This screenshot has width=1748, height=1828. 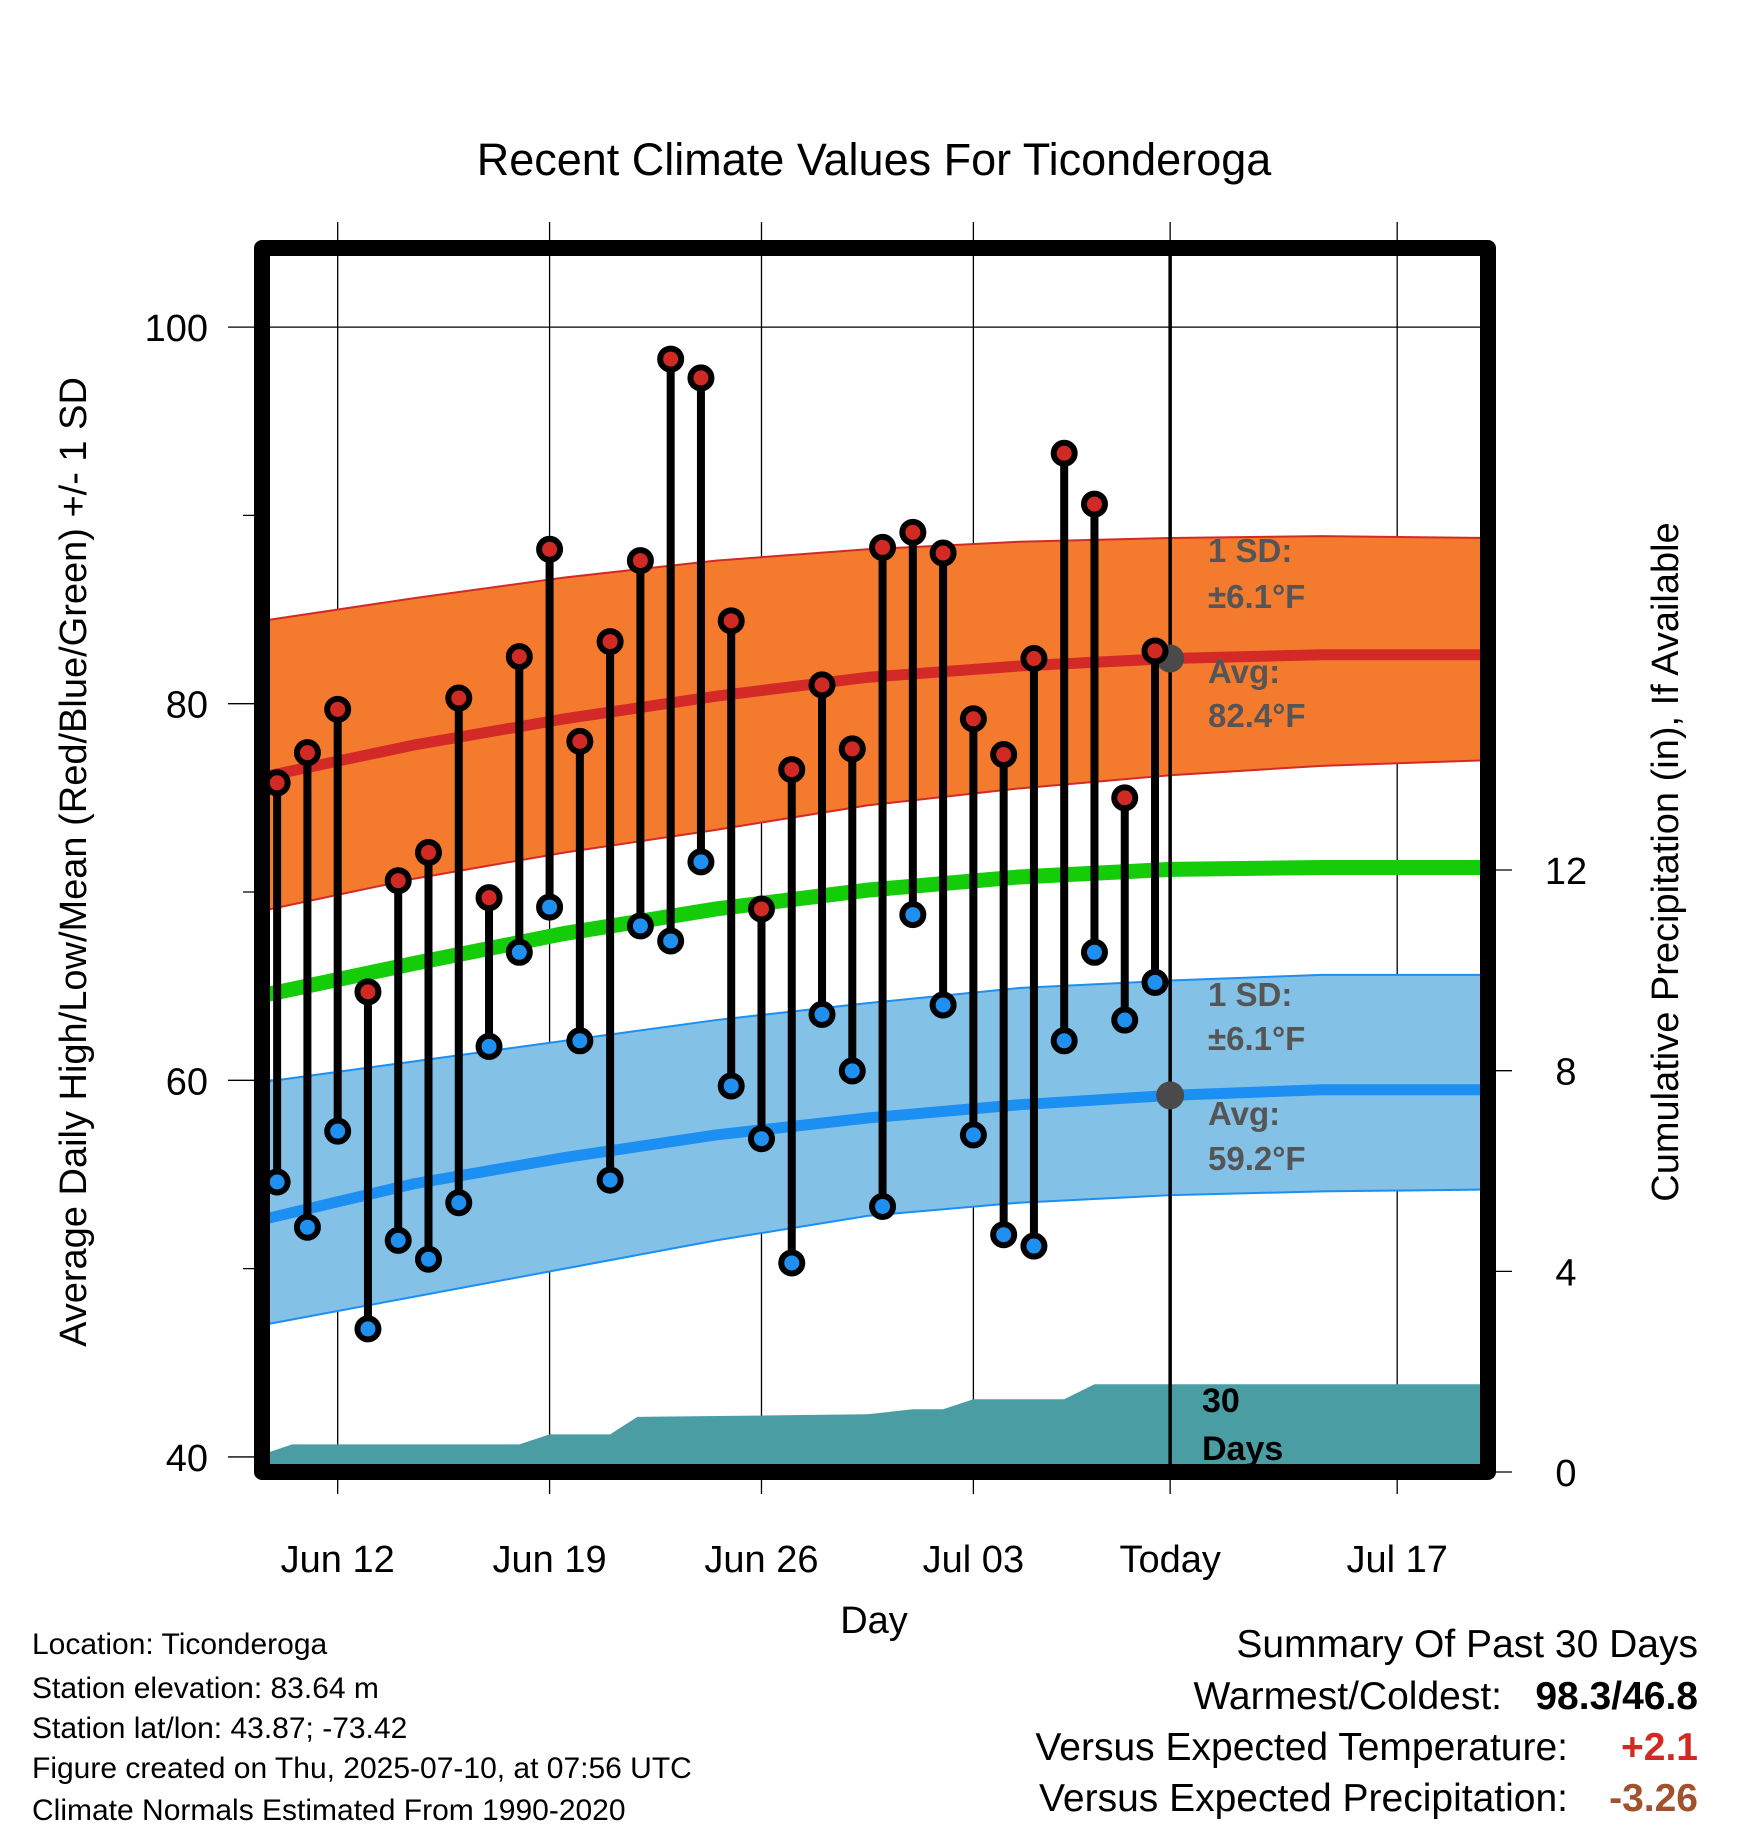 I want to click on temp-departure-label: Versus Expected Temperature:, so click(x=1301, y=1747).